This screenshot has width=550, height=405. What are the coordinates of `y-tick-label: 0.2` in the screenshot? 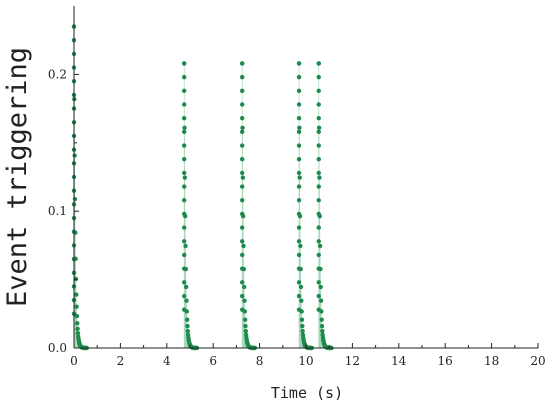 It's located at (57, 74).